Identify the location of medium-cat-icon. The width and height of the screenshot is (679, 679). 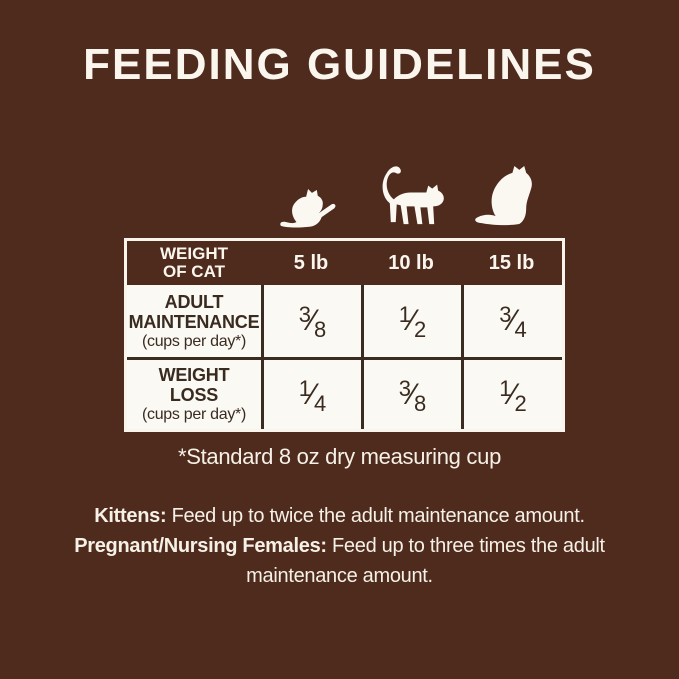
(413, 195).